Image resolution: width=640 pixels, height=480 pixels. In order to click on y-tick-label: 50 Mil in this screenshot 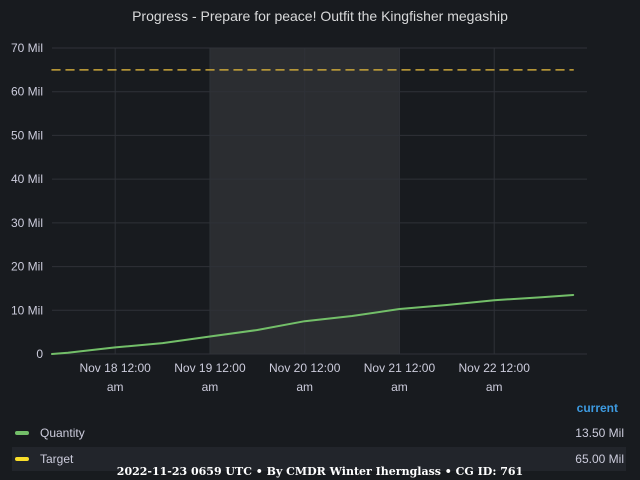, I will do `click(27, 135)`.